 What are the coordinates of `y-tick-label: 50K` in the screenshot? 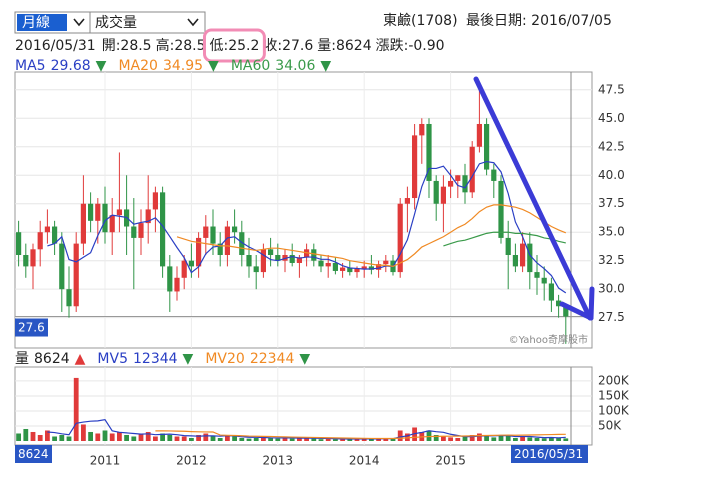 It's located at (610, 425).